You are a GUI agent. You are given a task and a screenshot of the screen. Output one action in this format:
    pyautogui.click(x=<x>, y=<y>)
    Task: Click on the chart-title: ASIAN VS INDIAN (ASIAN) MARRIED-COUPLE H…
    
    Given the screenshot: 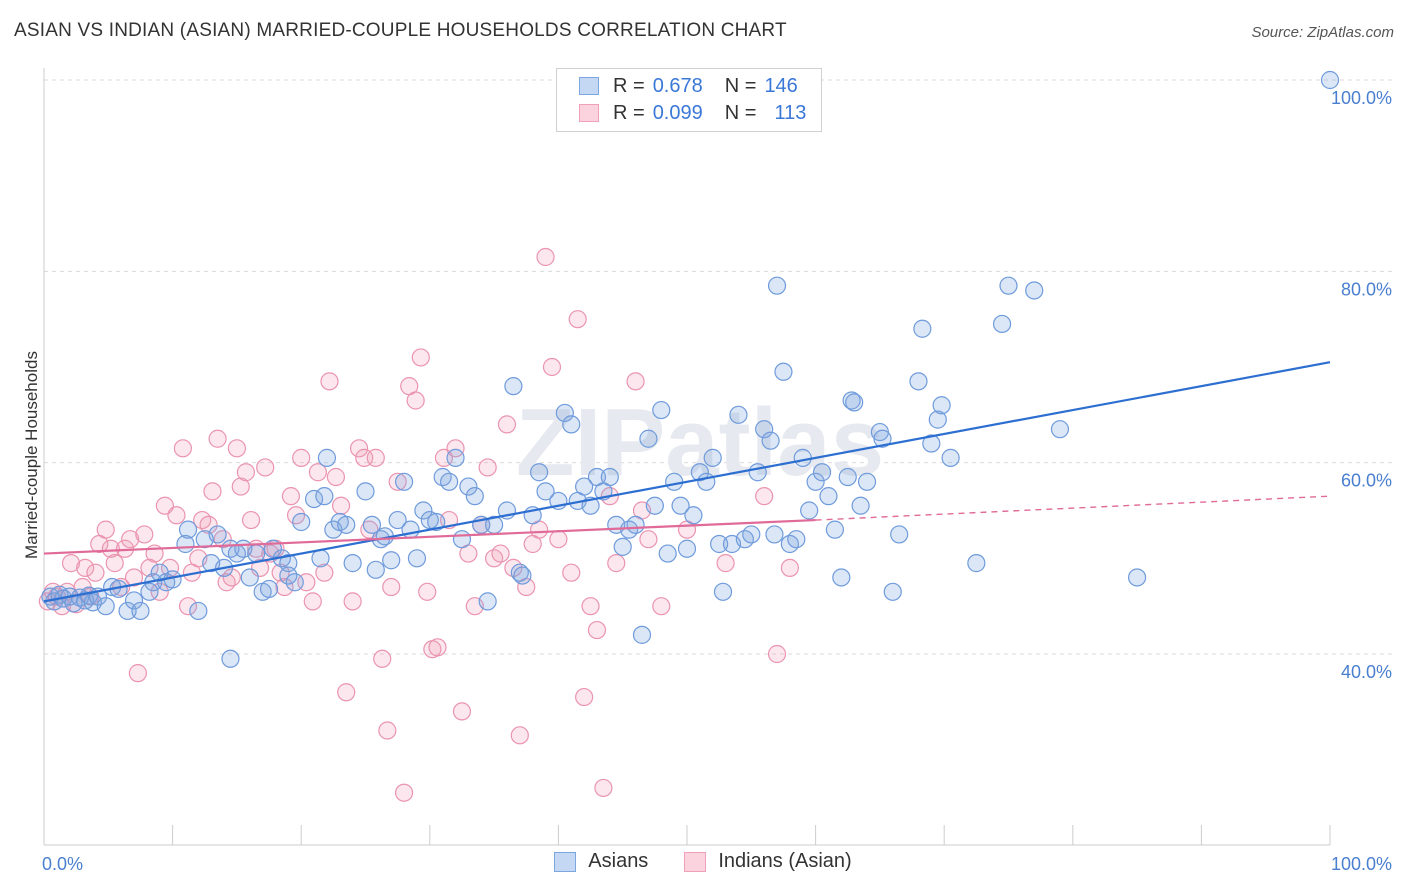 What is the action you would take?
    pyautogui.click(x=400, y=30)
    